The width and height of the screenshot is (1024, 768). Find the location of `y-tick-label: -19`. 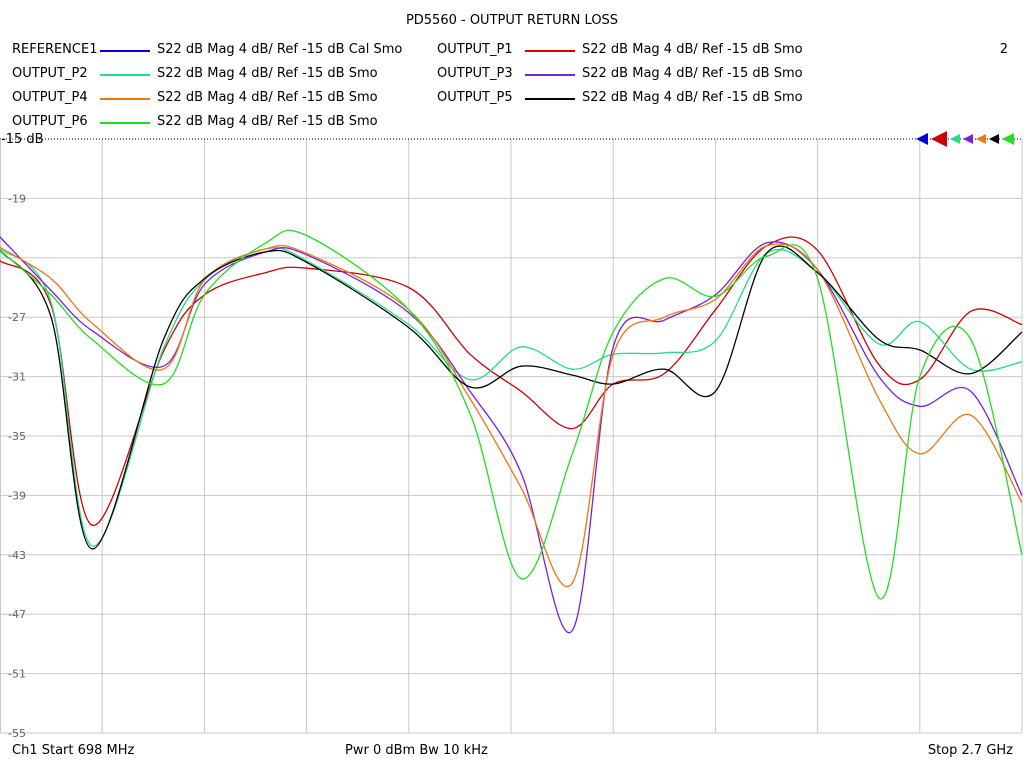

y-tick-label: -19 is located at coordinates (17, 198).